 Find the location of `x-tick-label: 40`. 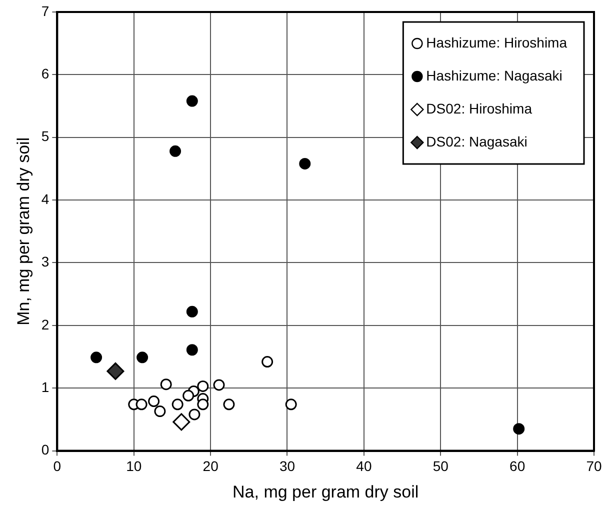

x-tick-label: 40 is located at coordinates (364, 466).